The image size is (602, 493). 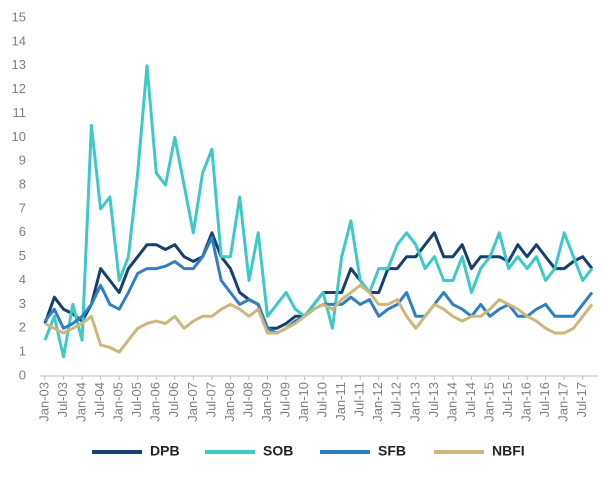 I want to click on x-tick-label: Jan-08, so click(x=229, y=402).